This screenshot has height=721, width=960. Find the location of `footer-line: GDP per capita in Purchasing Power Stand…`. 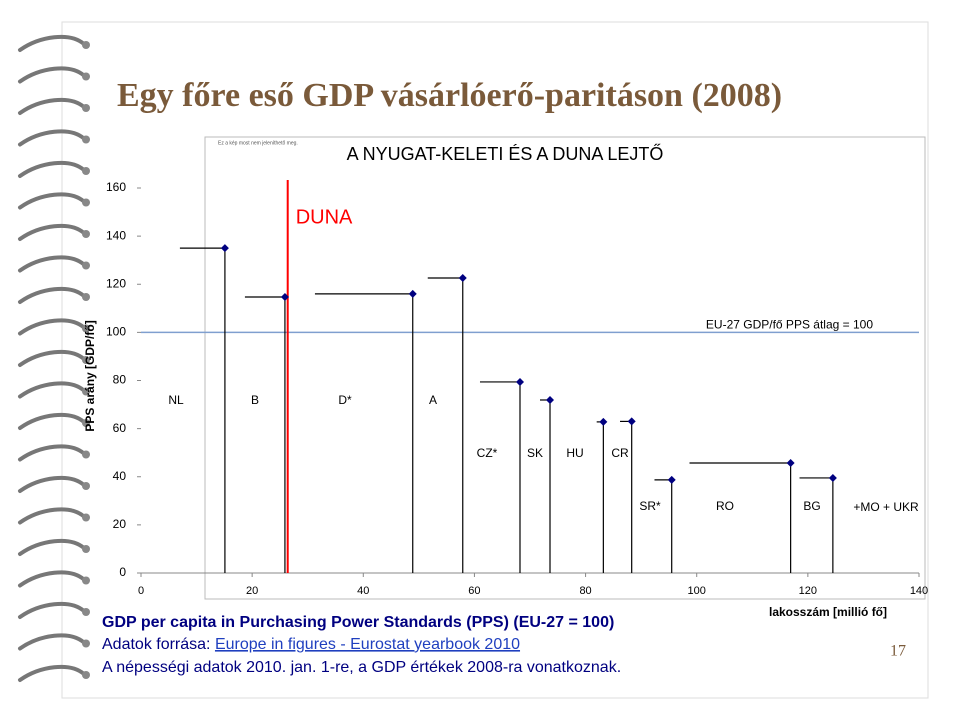

footer-line: GDP per capita in Purchasing Power Stand… is located at coordinates (358, 622).